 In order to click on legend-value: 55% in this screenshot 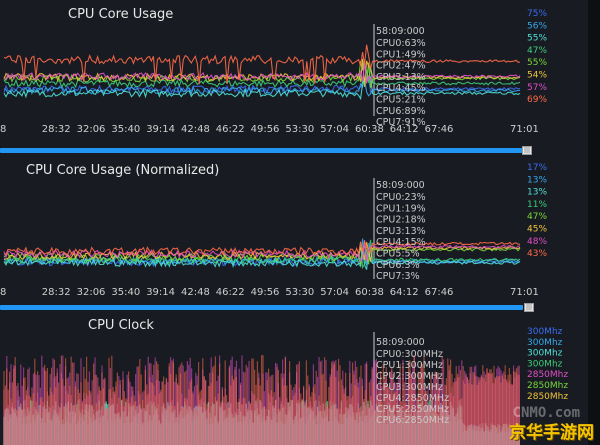, I will do `click(537, 63)`.